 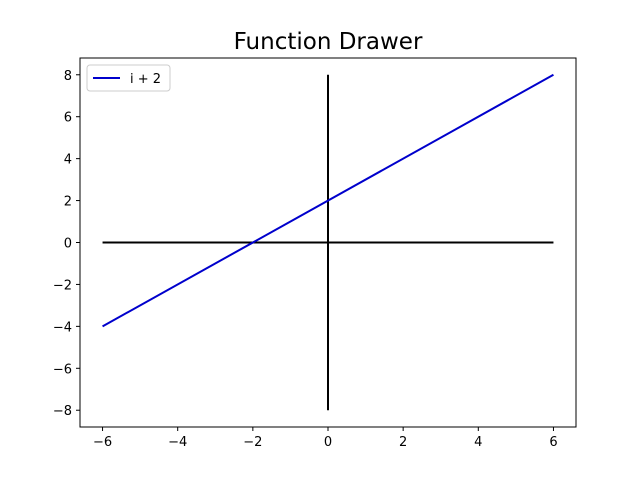 What do you see at coordinates (553, 442) in the screenshot?
I see `x-tick-label: 6` at bounding box center [553, 442].